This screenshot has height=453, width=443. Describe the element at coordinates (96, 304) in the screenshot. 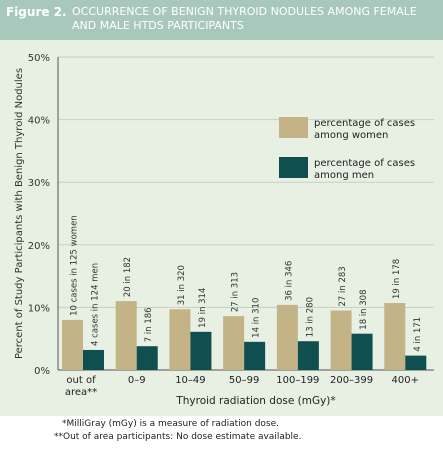

I see `bar-data-label: 4 cases in 124 men` at that location.